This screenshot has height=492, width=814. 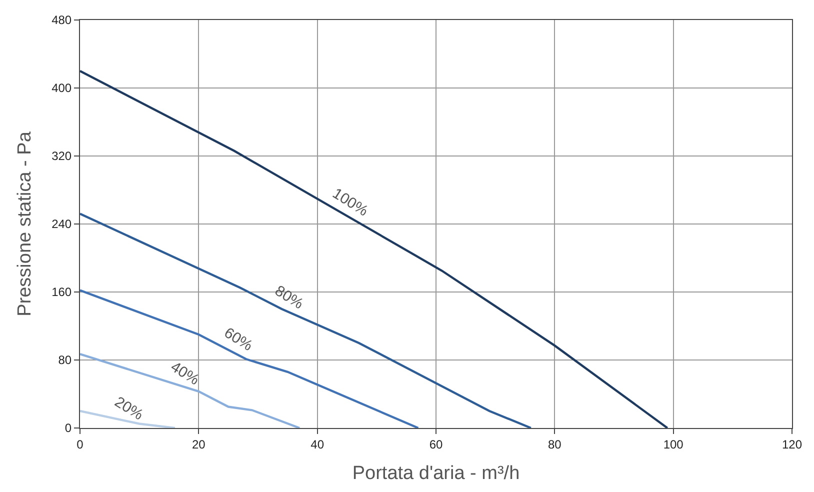 I want to click on y-tick-label: 160, so click(x=62, y=292).